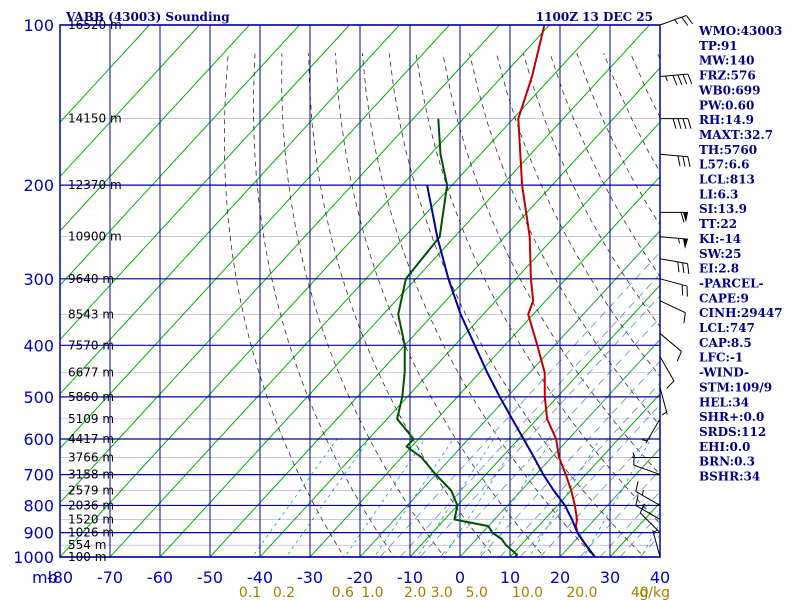 Image resolution: width=800 pixels, height=600 pixels. Describe the element at coordinates (60, 577) in the screenshot. I see `temp-tick-label: -80` at that location.